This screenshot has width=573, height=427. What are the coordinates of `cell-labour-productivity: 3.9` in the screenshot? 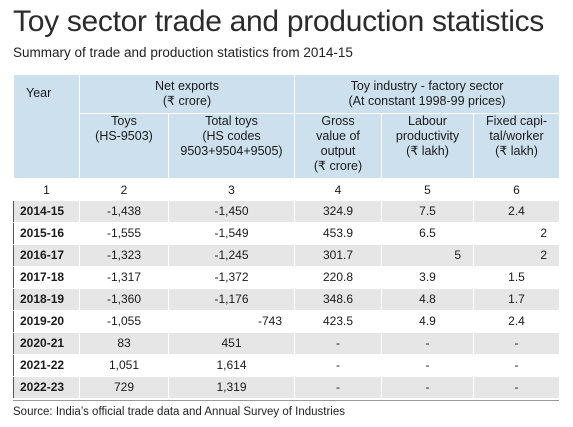 It's located at (428, 277).